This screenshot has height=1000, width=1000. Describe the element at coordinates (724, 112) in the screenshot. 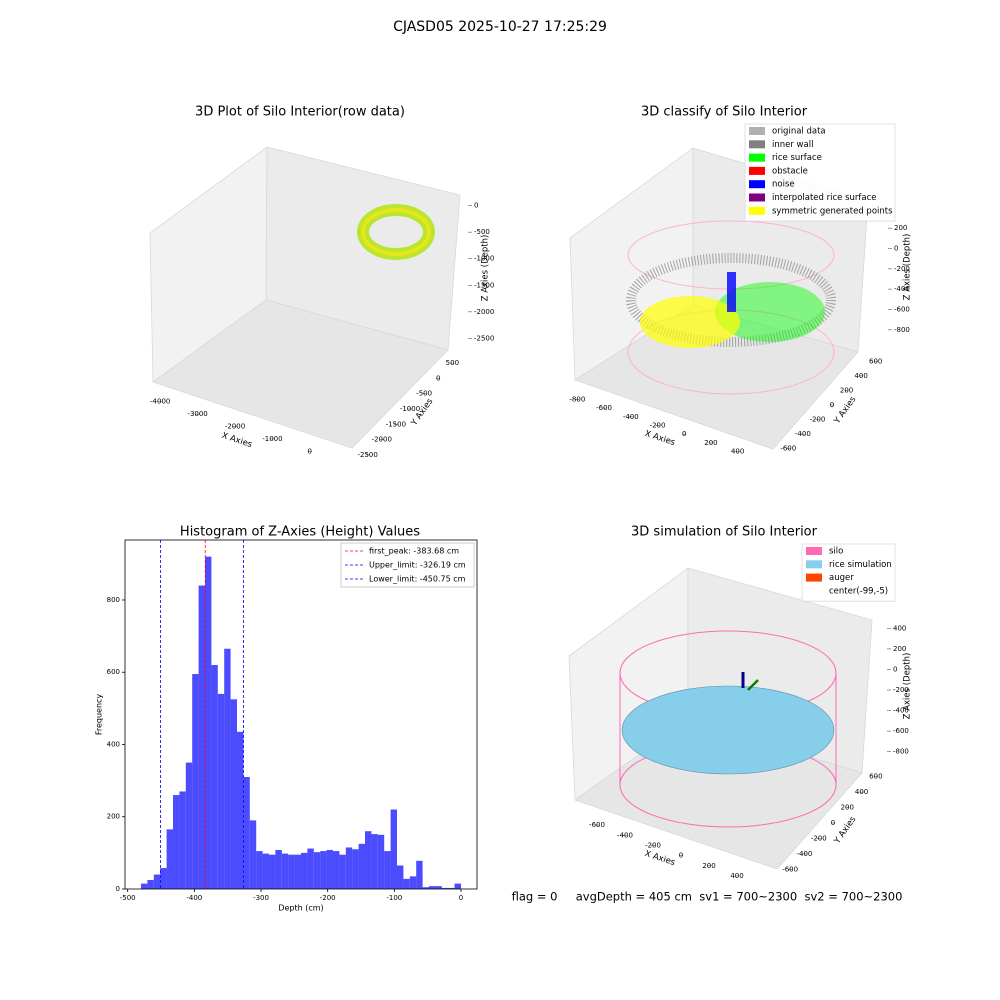

I see `plot-title: 3D classify of Silo Interior` at that location.